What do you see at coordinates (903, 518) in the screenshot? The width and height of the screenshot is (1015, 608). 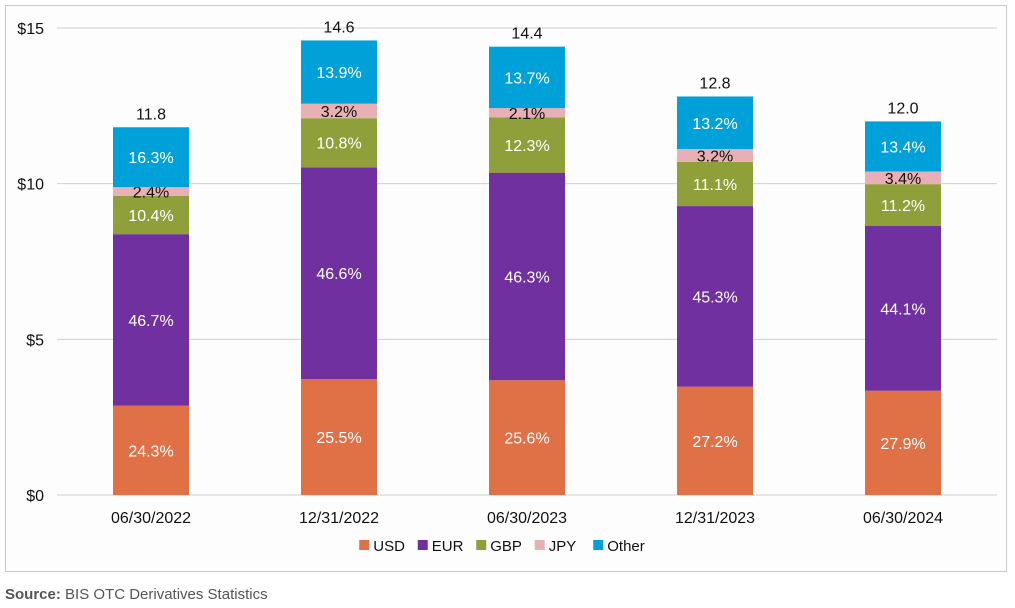 I see `x-tick-label: 06/30/2024` at bounding box center [903, 518].